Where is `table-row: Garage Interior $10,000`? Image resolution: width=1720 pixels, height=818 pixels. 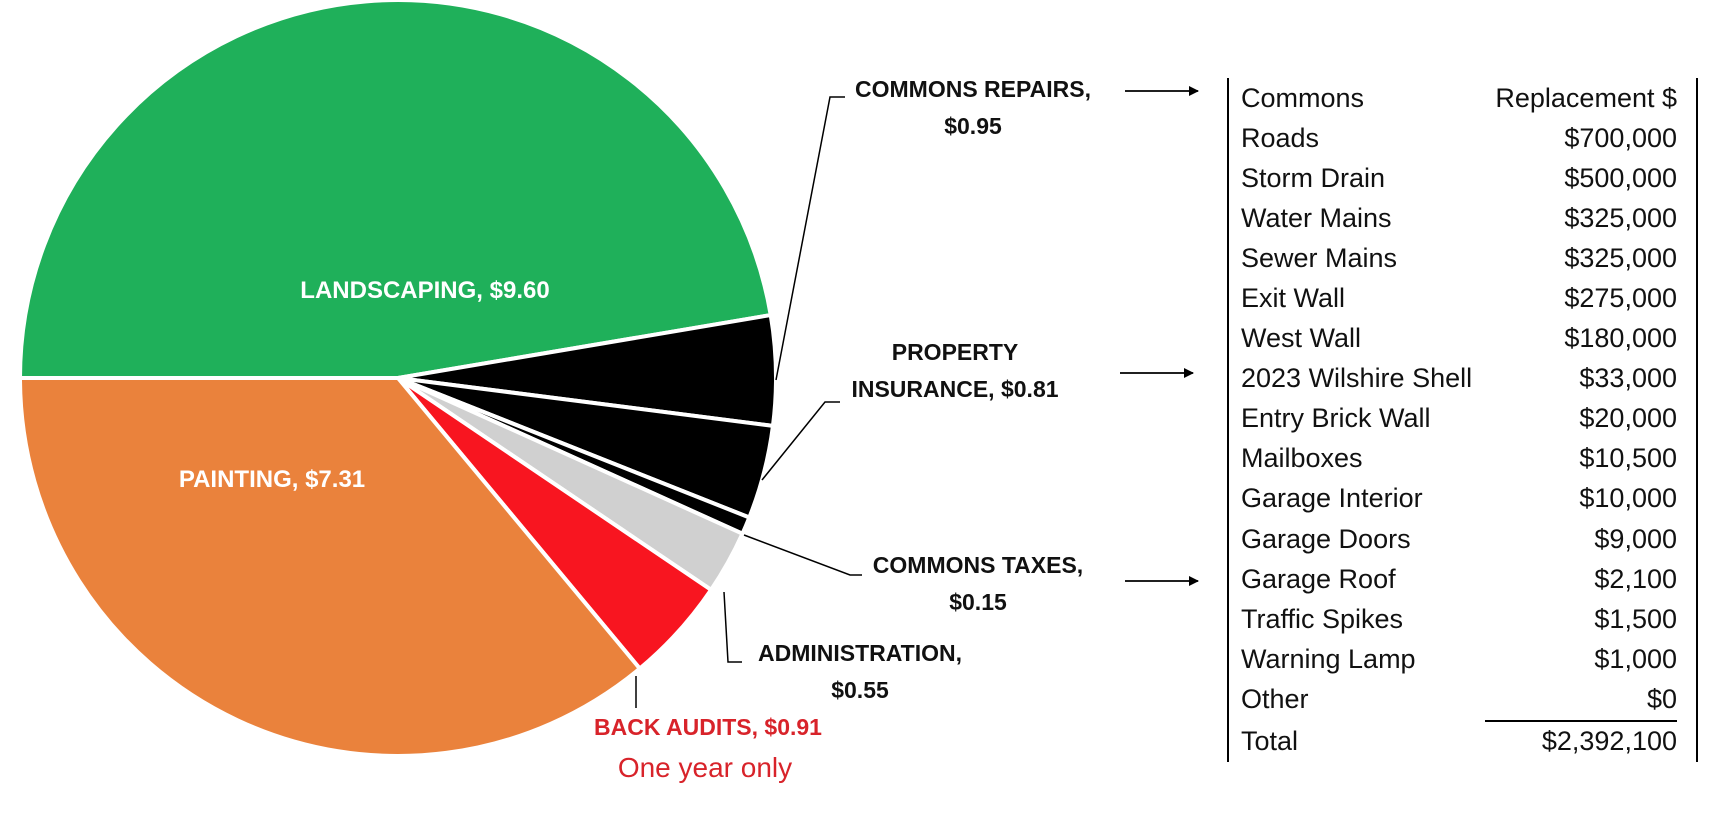
table-row: Garage Interior $10,000 is located at coordinates (1459, 499).